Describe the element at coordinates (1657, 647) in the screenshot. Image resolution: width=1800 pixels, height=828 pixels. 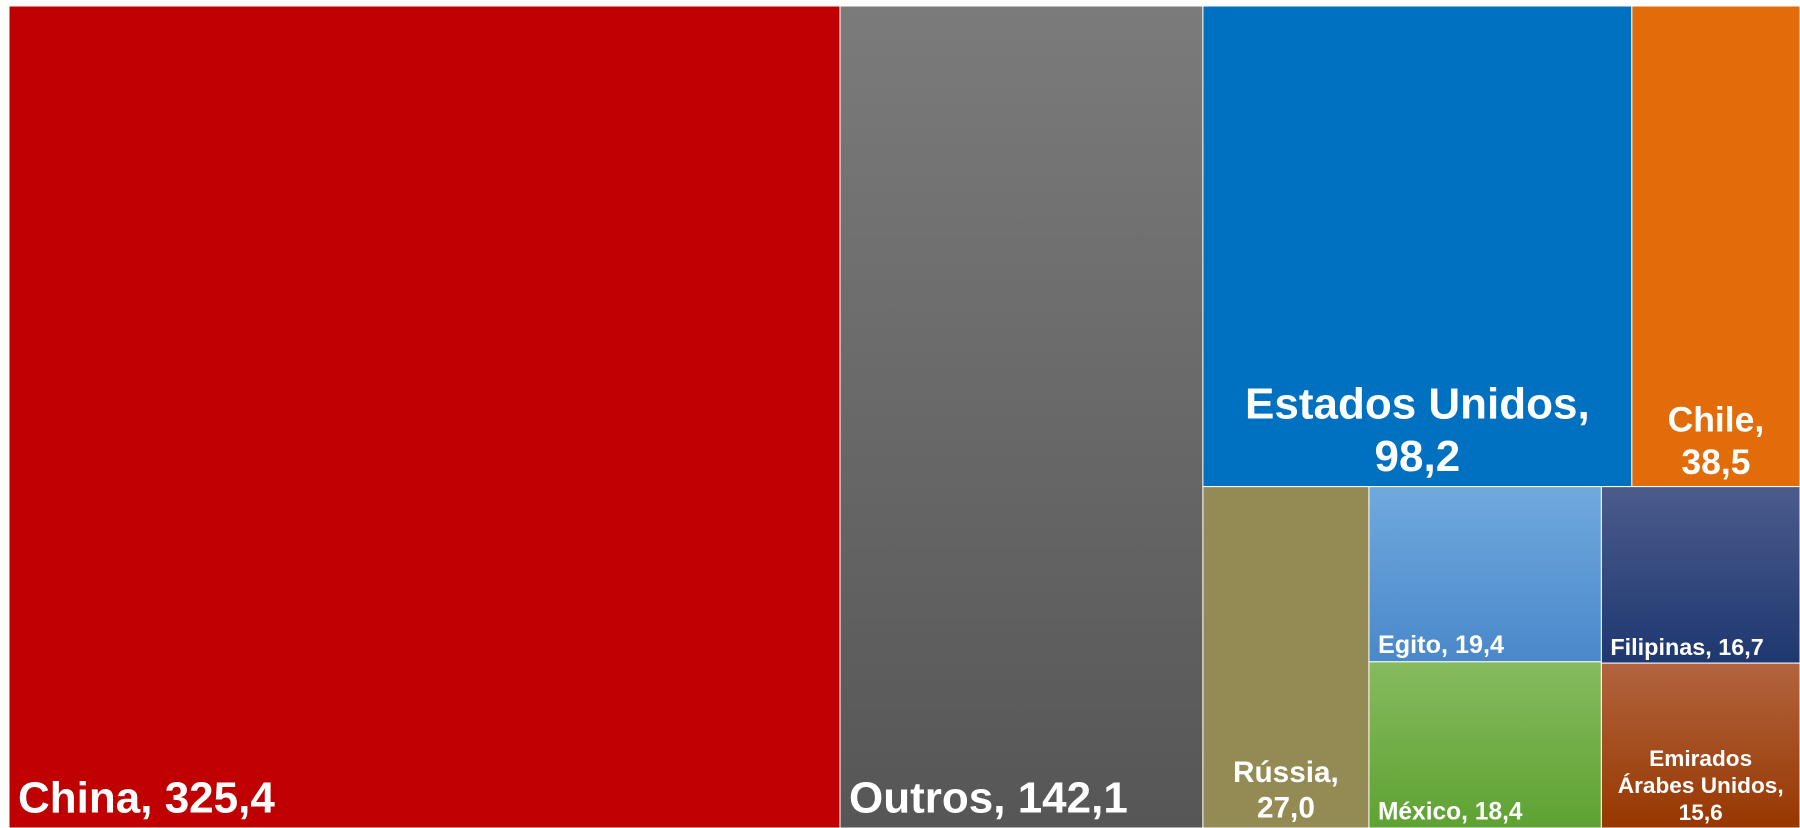
I see `cell-name: Filipinas` at that location.